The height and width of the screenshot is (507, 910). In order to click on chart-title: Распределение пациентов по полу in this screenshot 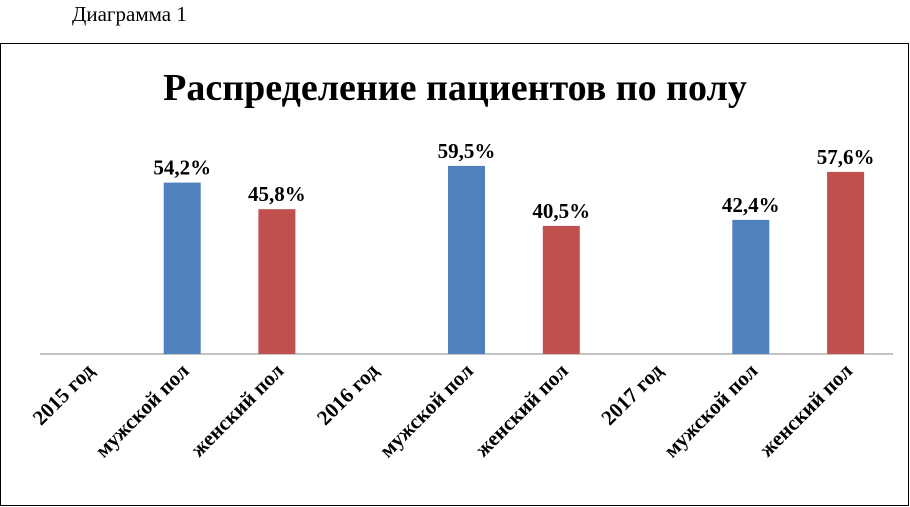, I will do `click(455, 88)`.